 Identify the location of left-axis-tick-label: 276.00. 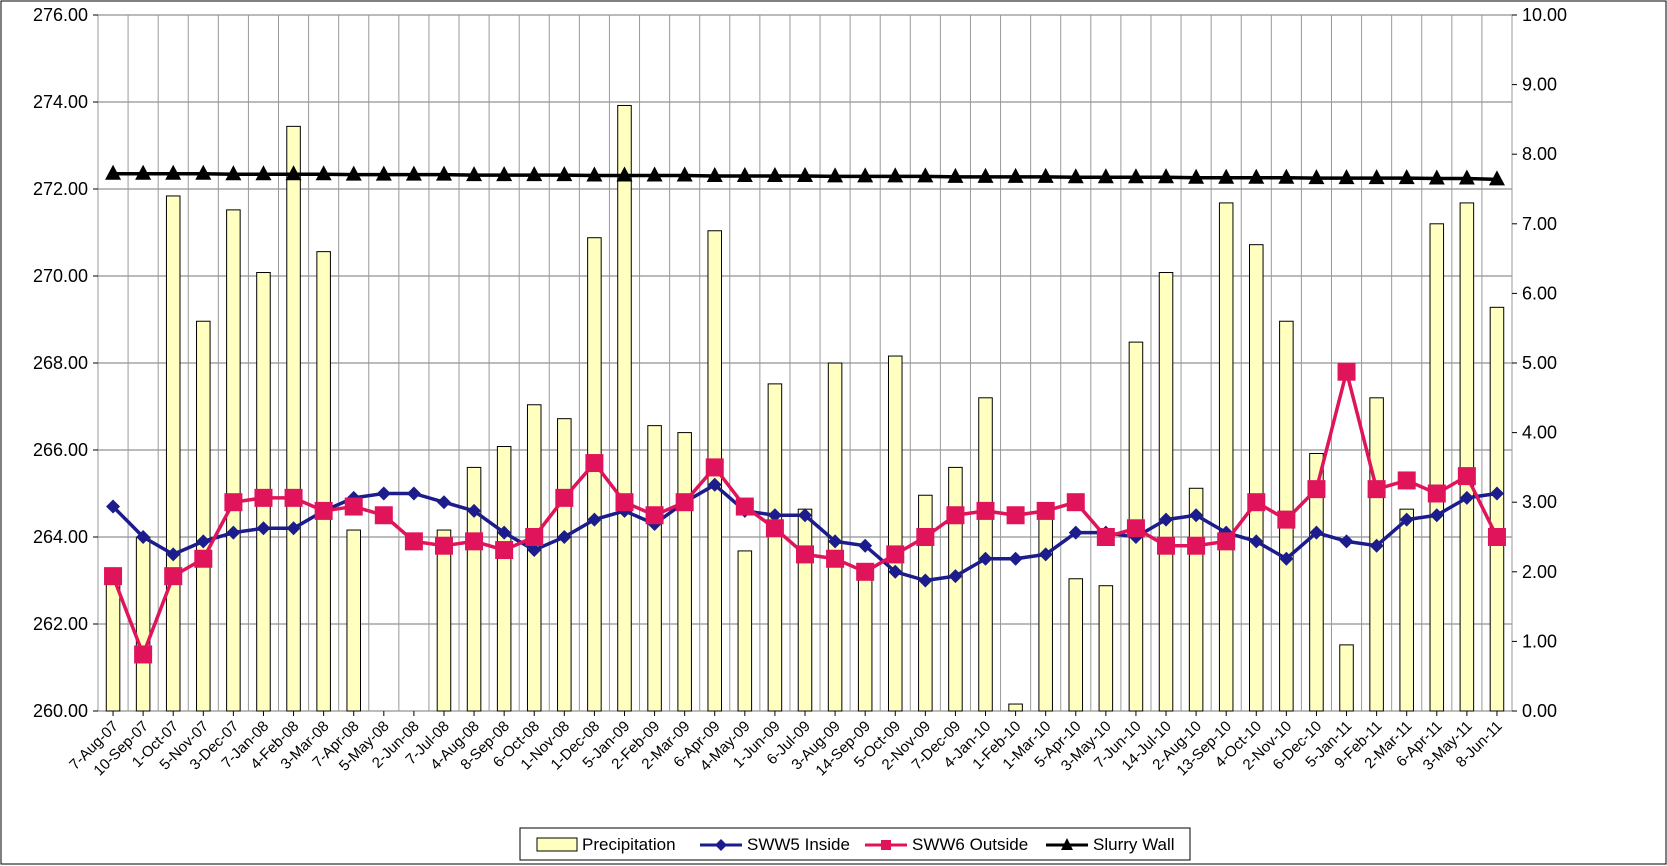
(60, 15).